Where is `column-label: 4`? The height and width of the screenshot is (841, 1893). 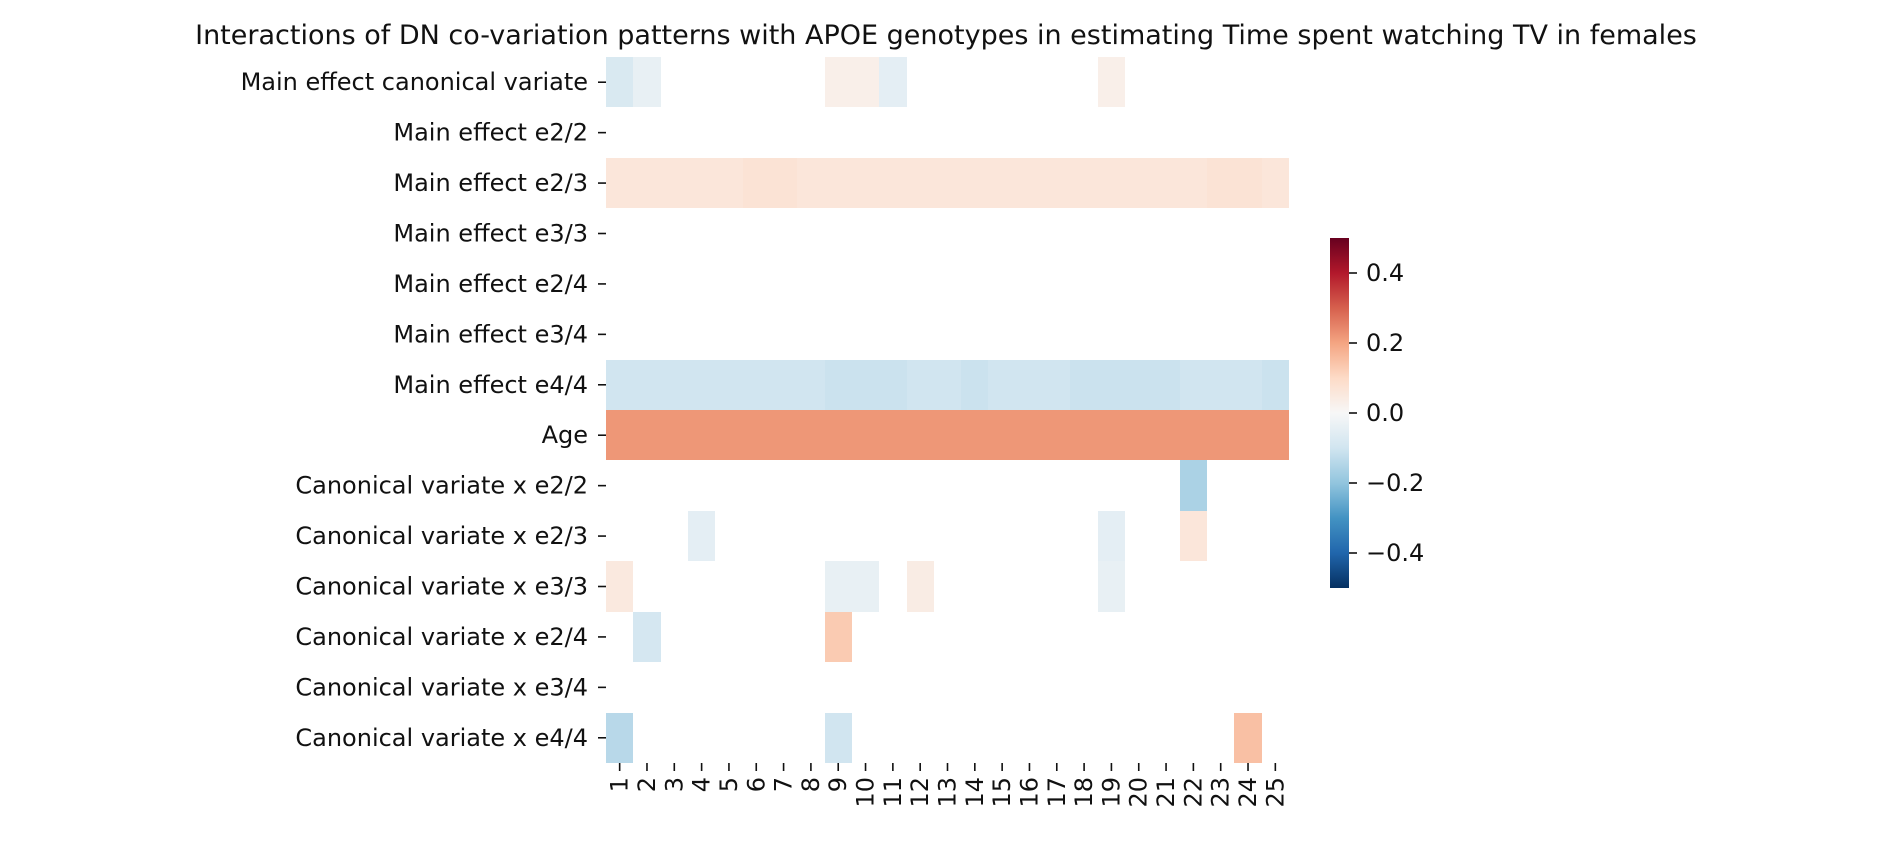
column-label: 4 is located at coordinates (702, 784).